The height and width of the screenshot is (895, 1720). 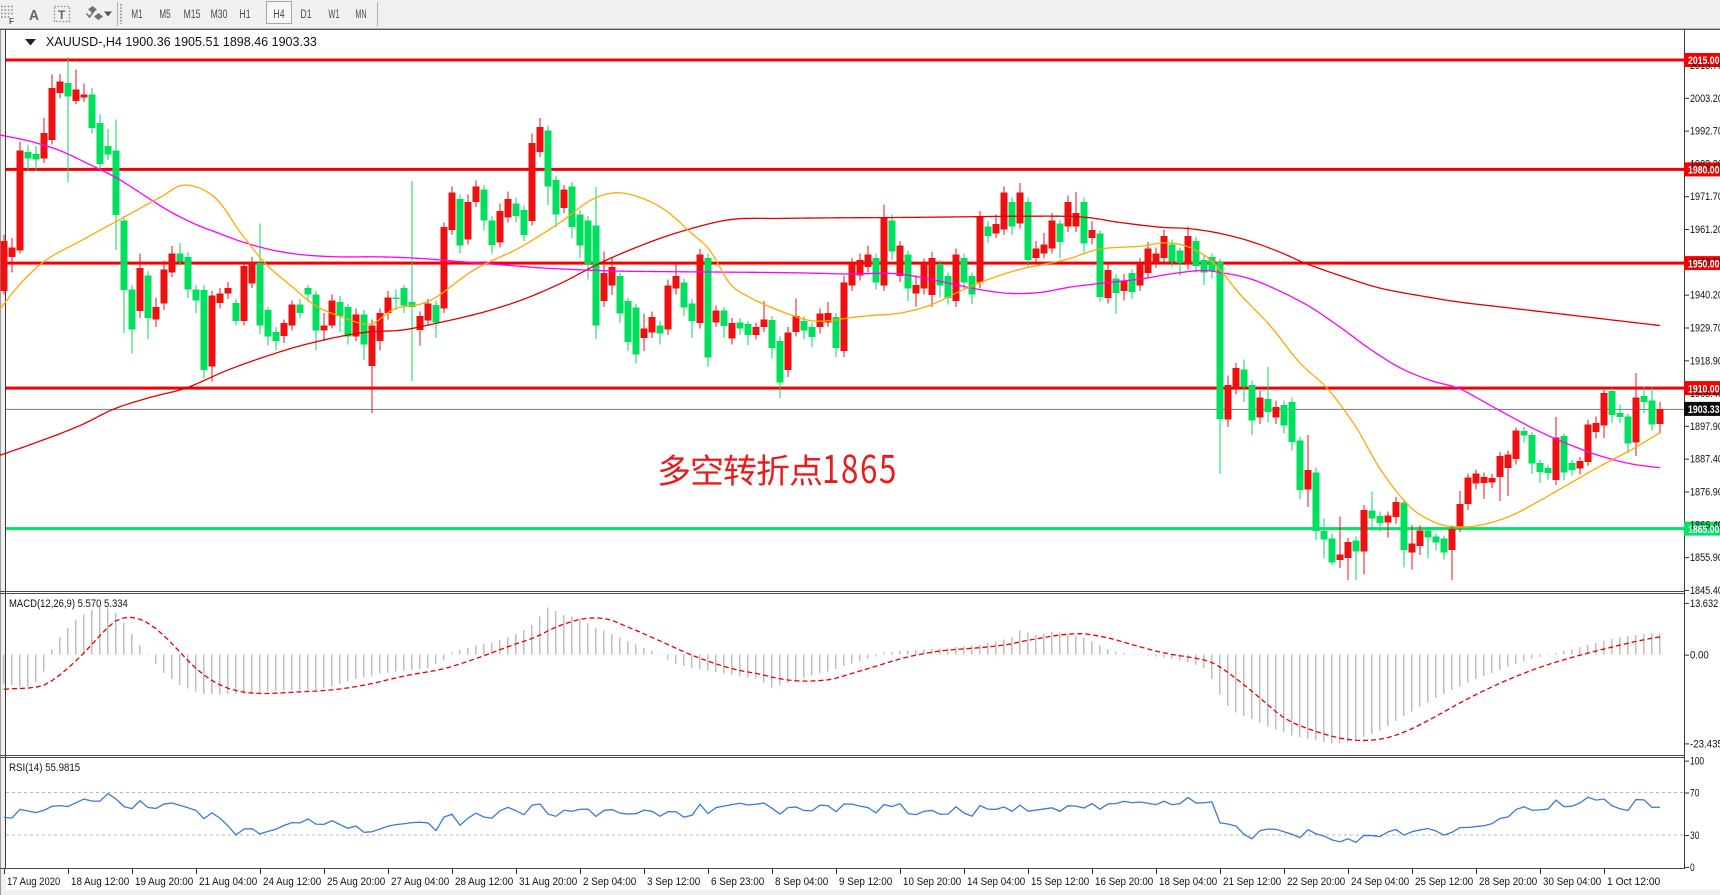 I want to click on svg-text: 1950.00, so click(x=1704, y=264).